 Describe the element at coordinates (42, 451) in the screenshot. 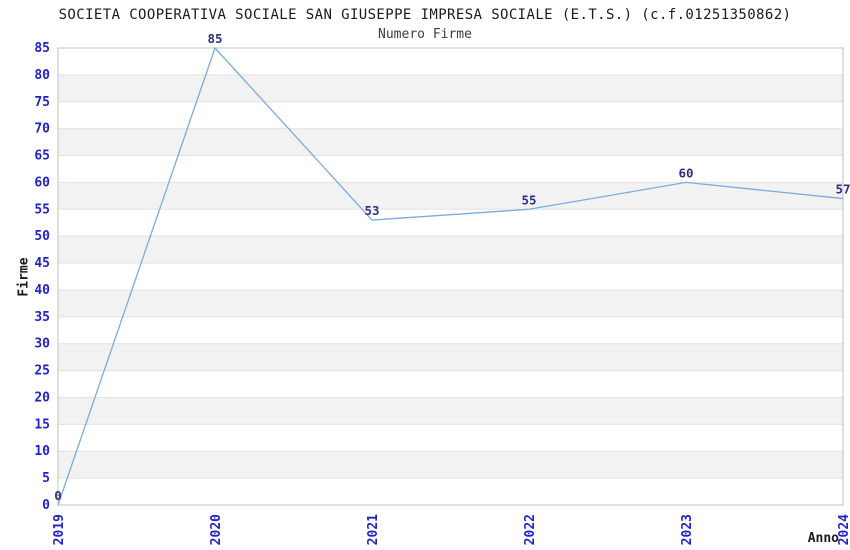

I see `y-tick-label: 10` at that location.